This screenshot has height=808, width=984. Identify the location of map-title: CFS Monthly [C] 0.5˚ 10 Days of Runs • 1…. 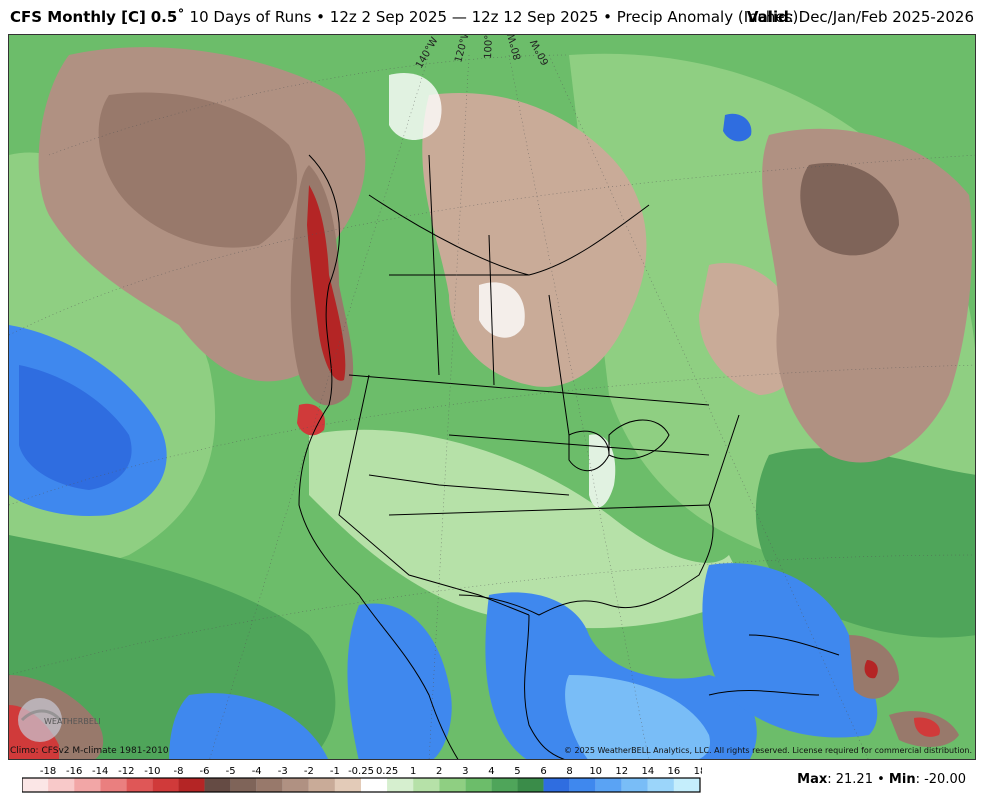
(404, 17).